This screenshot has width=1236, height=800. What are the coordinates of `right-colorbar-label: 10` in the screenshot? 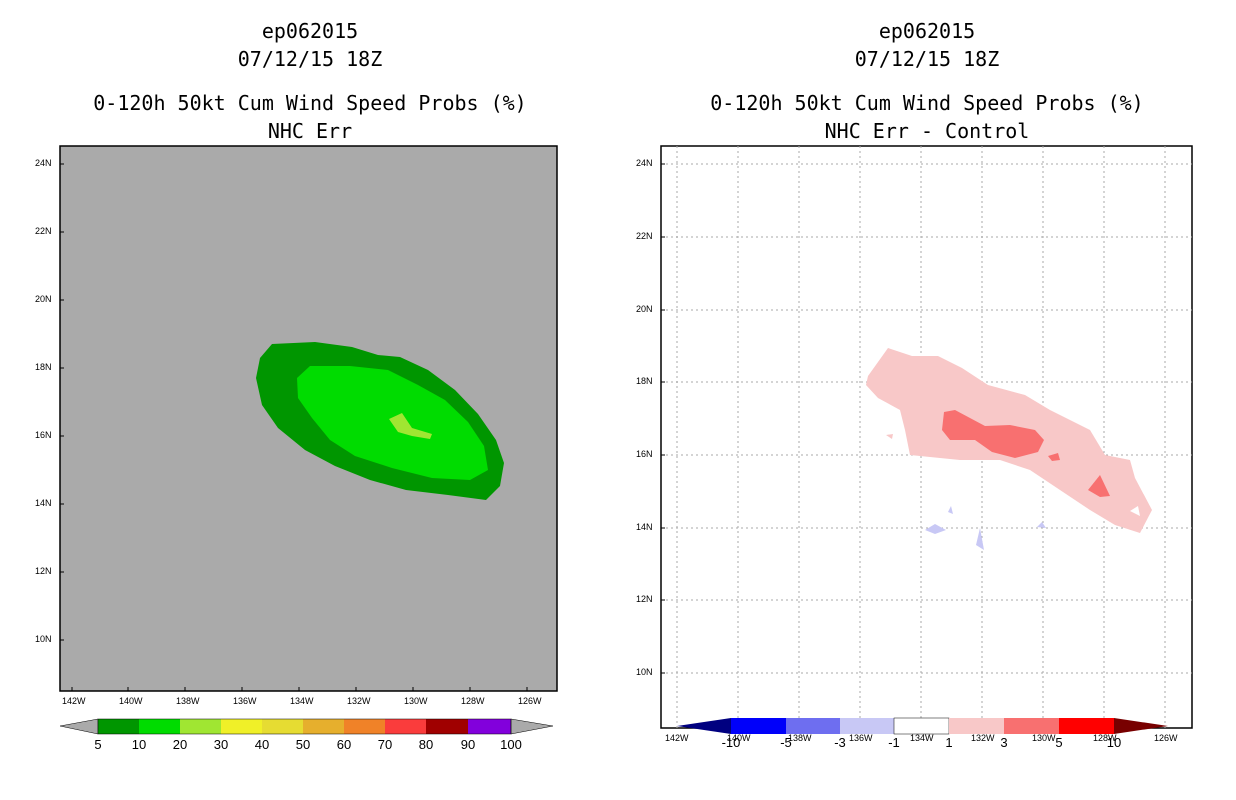 It's located at (1114, 742).